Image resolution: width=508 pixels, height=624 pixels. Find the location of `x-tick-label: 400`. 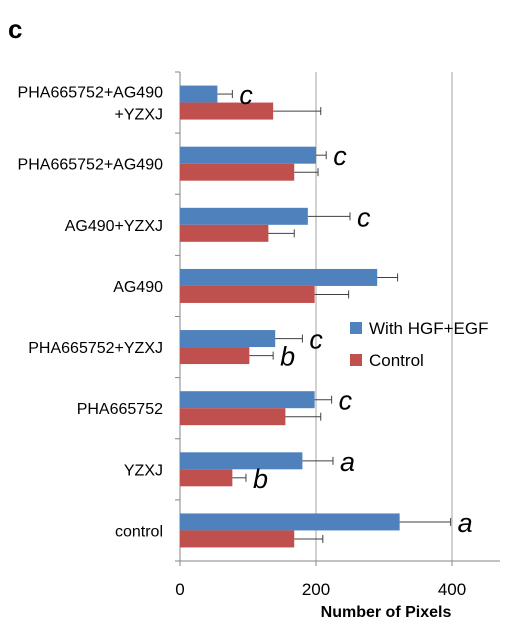

x-tick-label: 400 is located at coordinates (452, 589).